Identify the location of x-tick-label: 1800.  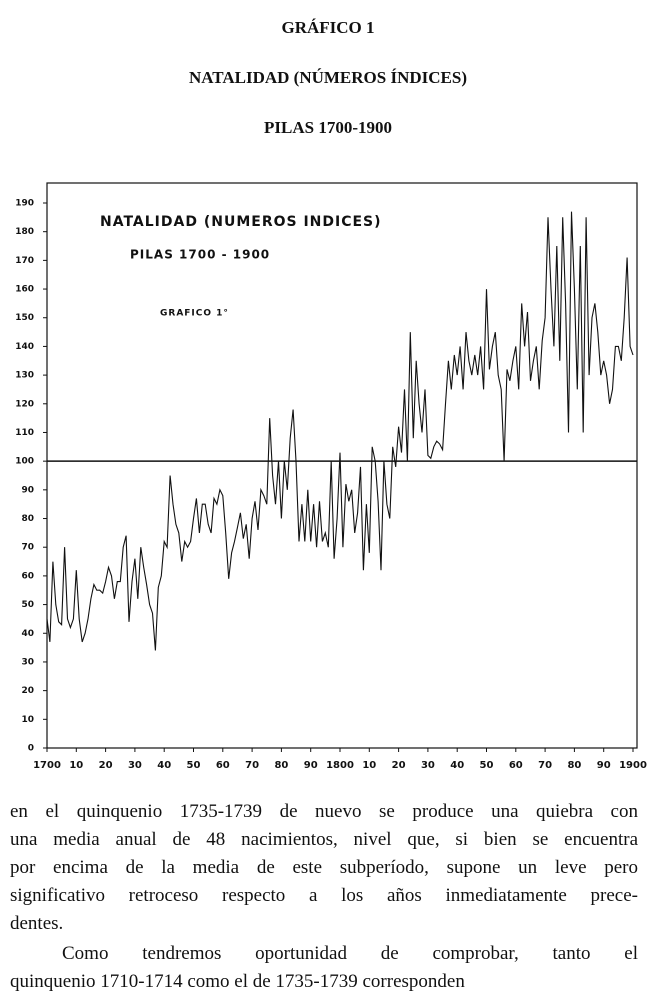
(340, 765).